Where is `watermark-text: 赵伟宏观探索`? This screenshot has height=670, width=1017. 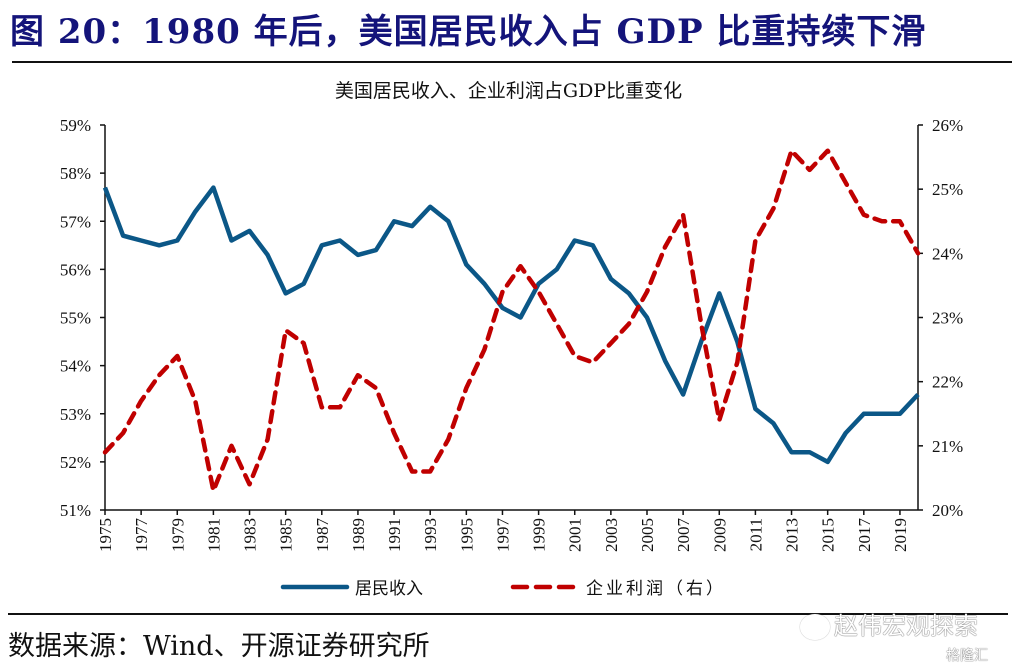
watermark-text: 赵伟宏观探索 is located at coordinates (906, 626).